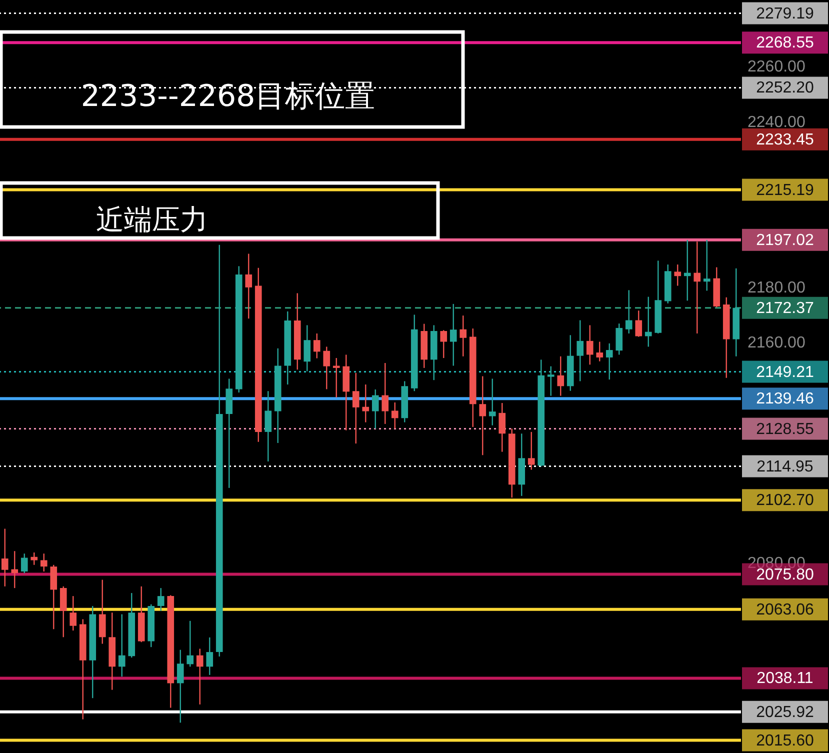  Describe the element at coordinates (785, 467) in the screenshot. I see `ref-line-label: 2114.95` at that location.